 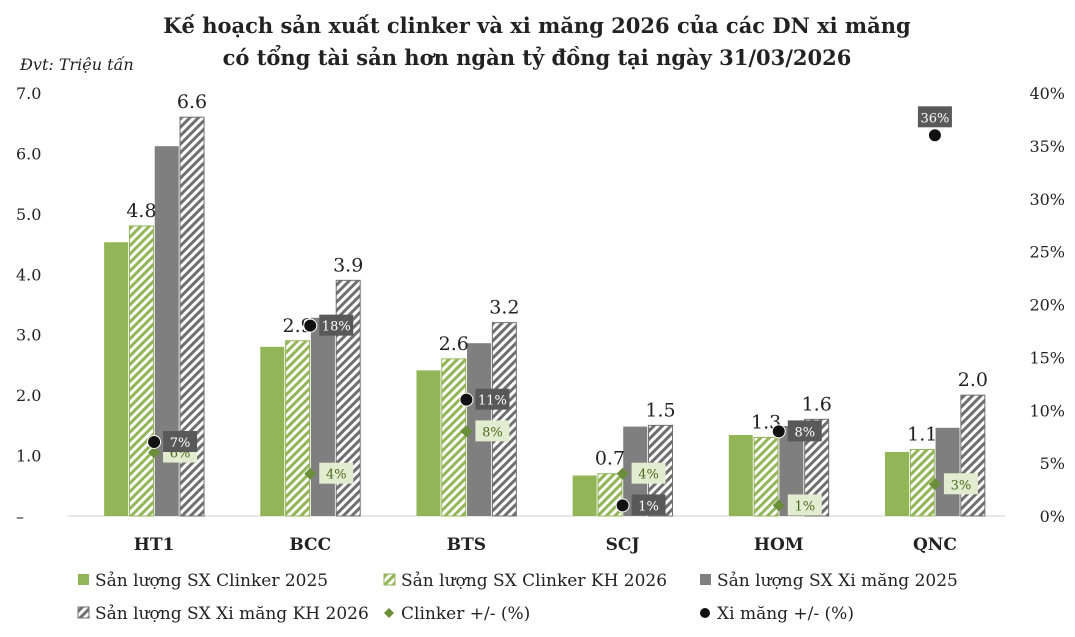 What do you see at coordinates (1047, 146) in the screenshot?
I see `y2-tick-label: 35%` at bounding box center [1047, 146].